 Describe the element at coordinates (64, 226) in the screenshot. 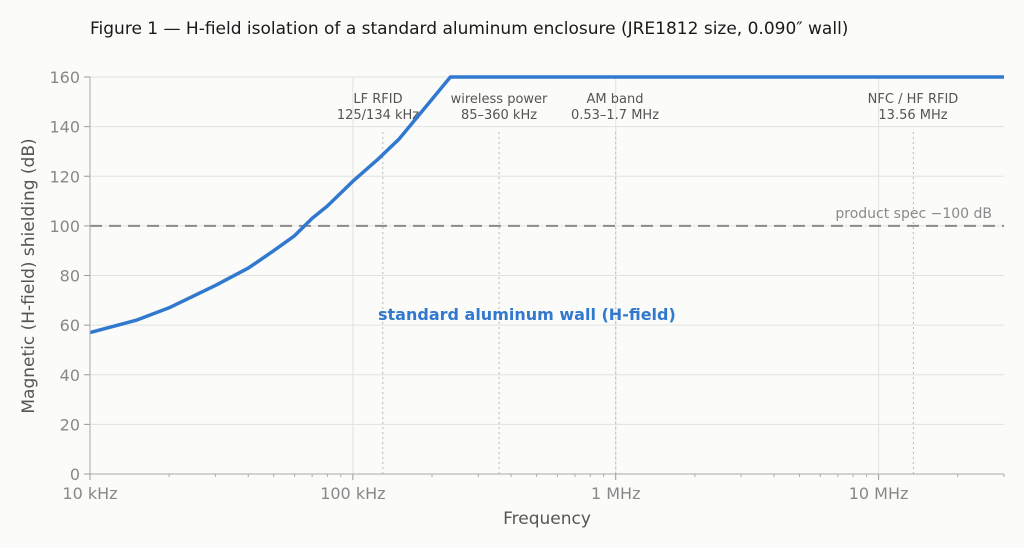

I see `y-tick-label: 100` at that location.